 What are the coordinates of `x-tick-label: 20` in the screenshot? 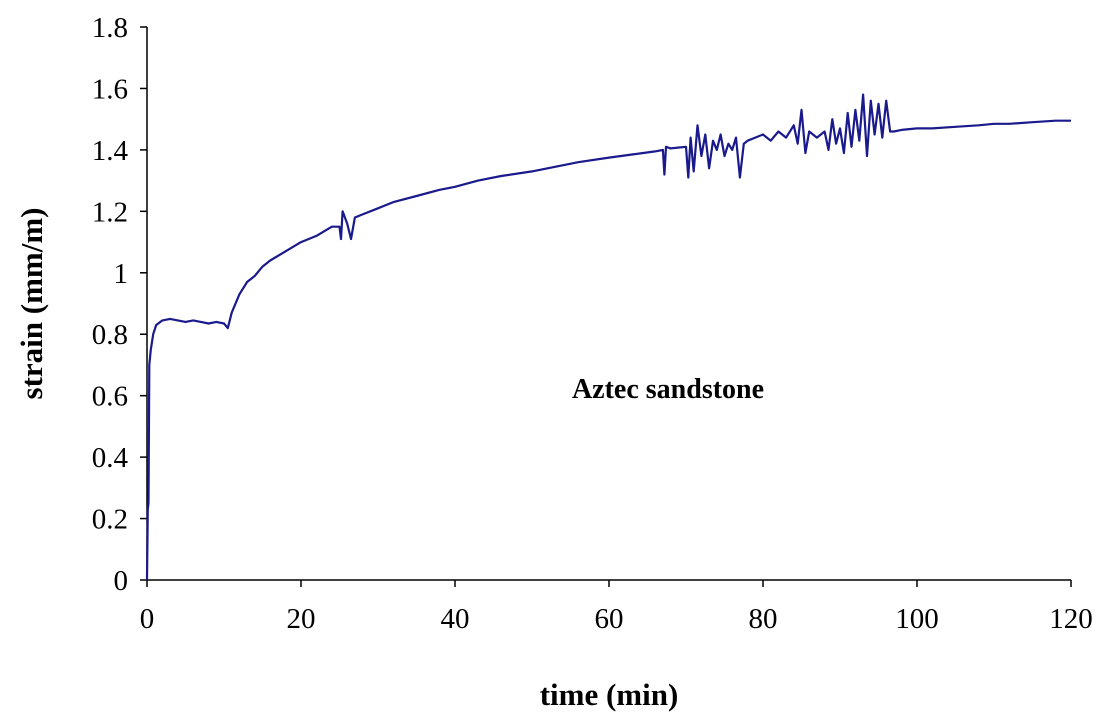 It's located at (301, 619).